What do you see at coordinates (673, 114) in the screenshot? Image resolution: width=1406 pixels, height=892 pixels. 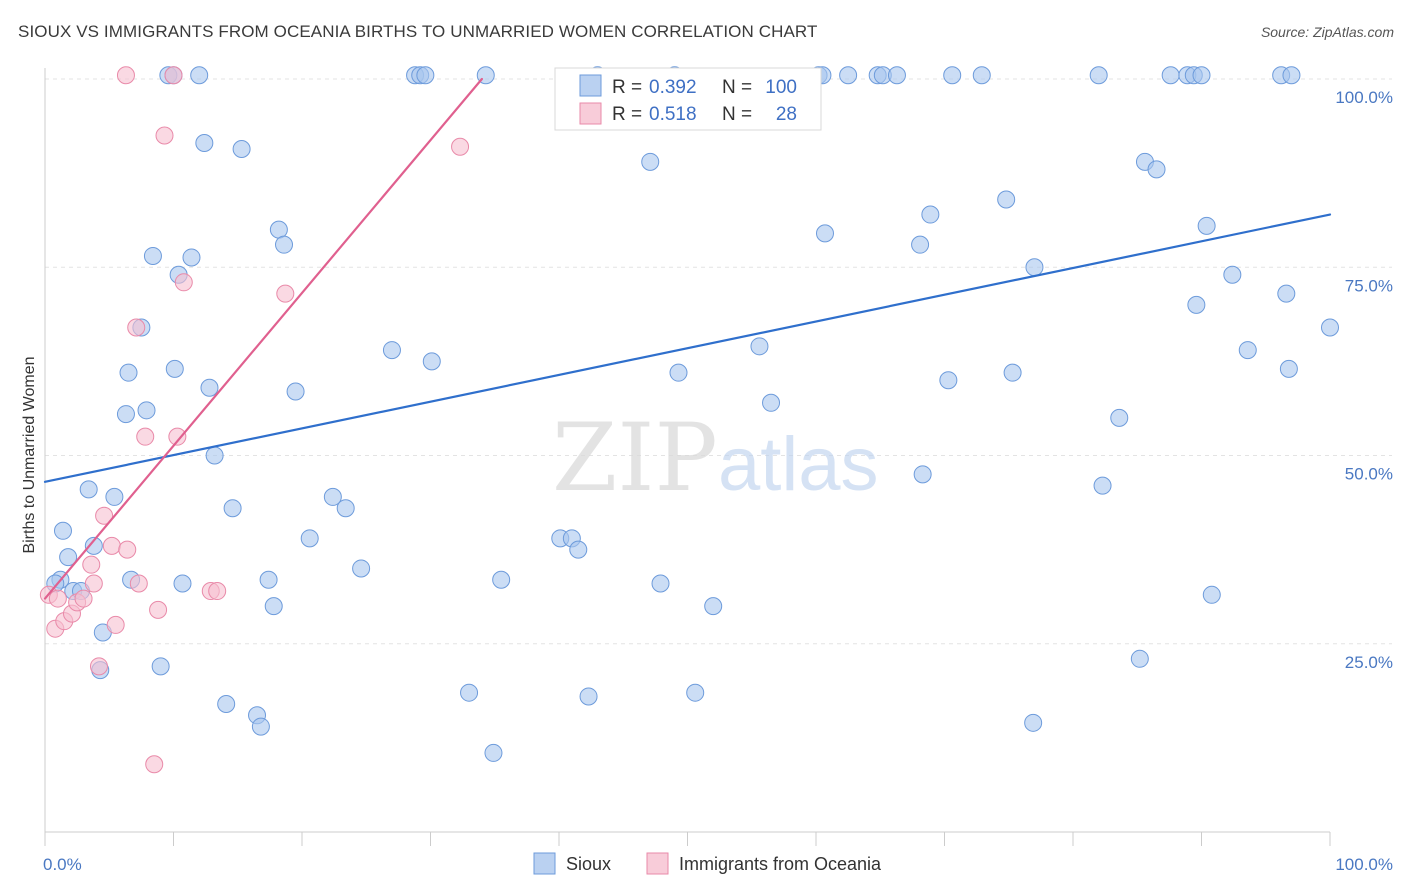 I see `legend-r-value-oceania: 0.518` at bounding box center [673, 114].